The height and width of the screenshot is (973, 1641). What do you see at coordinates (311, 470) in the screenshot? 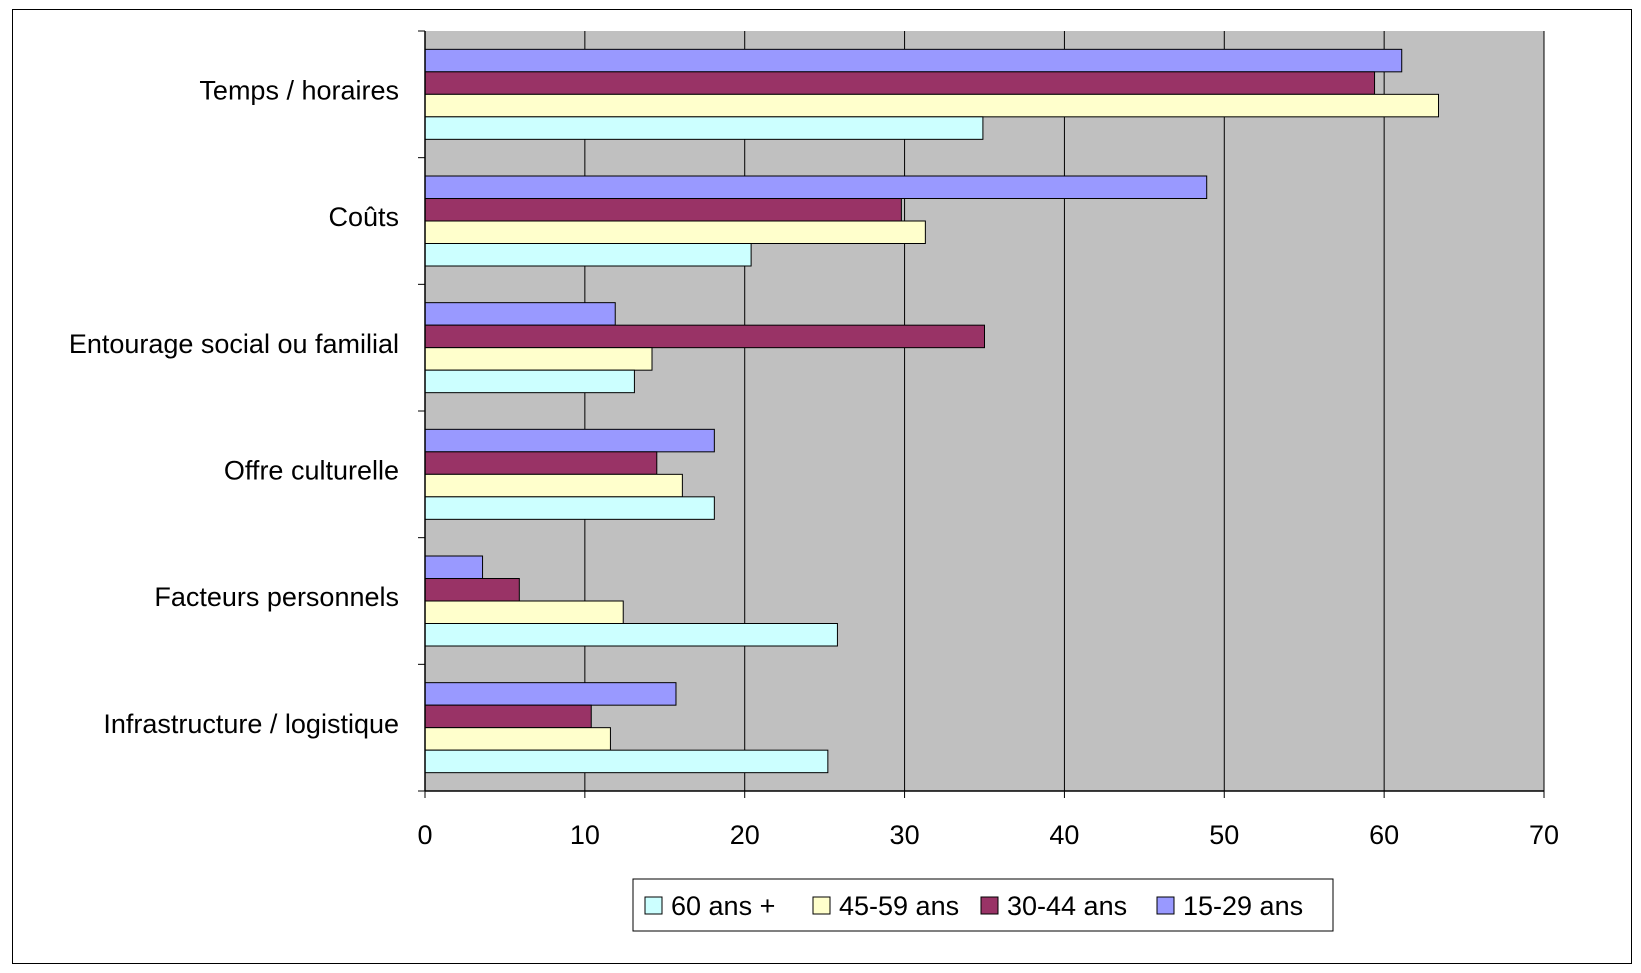
I see `category-label-offre-culturelle: Offre culturelle` at bounding box center [311, 470].